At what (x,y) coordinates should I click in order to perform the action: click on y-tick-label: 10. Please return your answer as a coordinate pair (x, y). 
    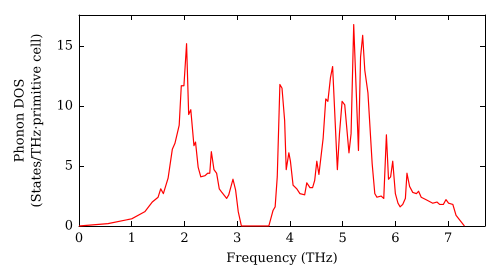
    Looking at the image, I should click on (64, 106).